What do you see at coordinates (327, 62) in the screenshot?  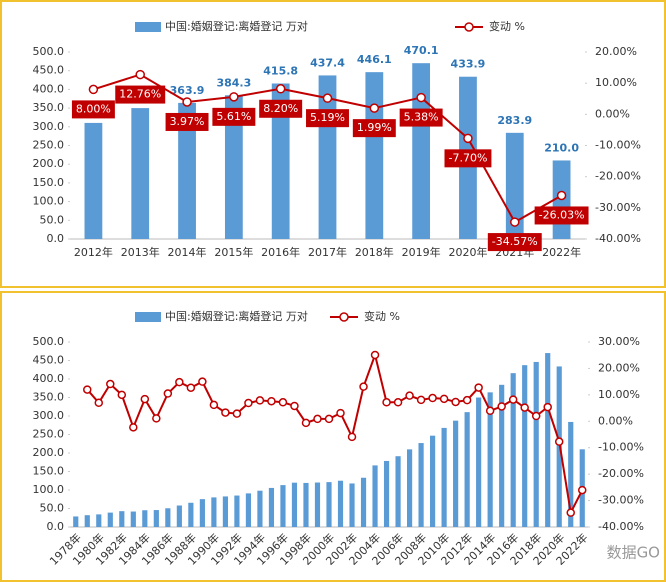 I see `bar-value-label: 437.4` at bounding box center [327, 62].